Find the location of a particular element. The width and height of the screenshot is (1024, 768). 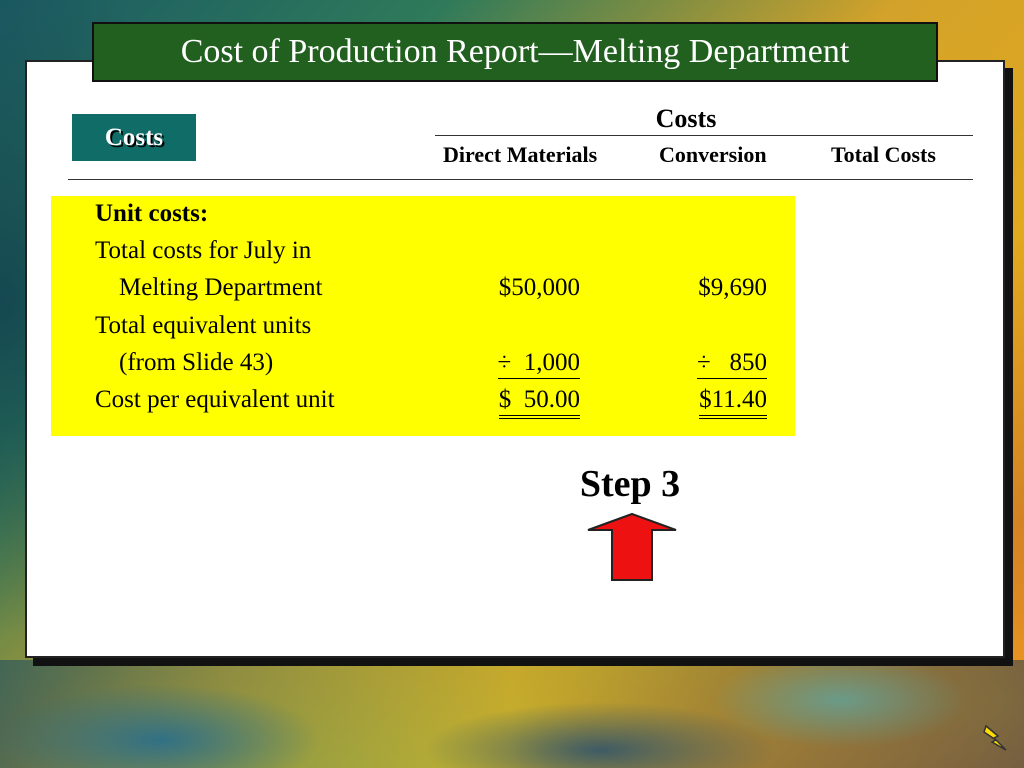

section-badge: Costs is located at coordinates (134, 137).